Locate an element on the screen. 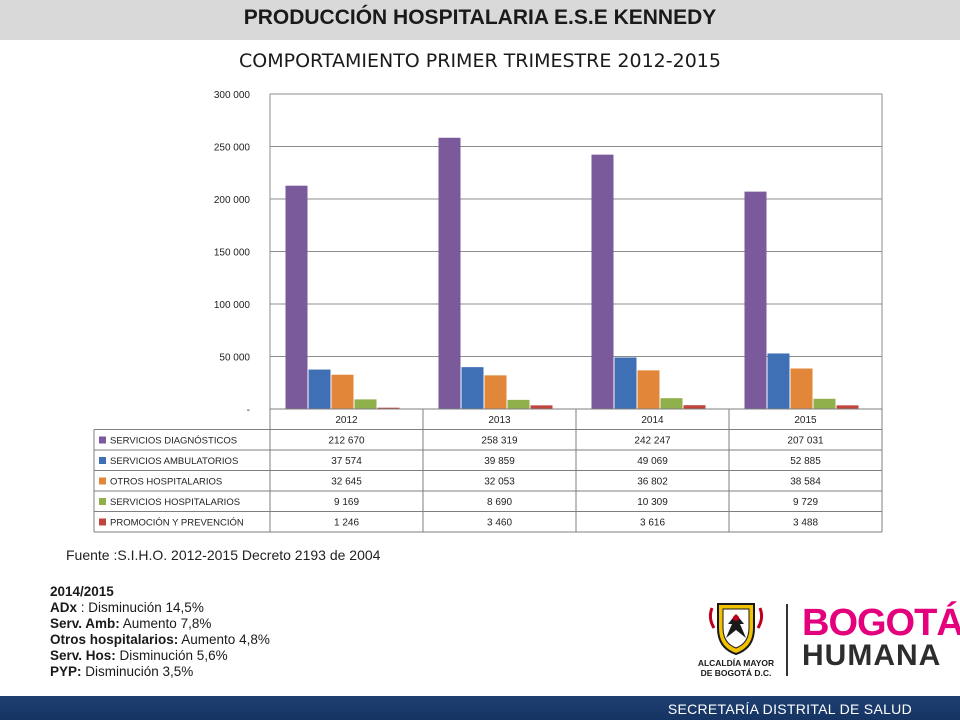  page-title: PRODUCCIÓN HOSPITALARIA E.S.E KENNEDY is located at coordinates (480, 17).